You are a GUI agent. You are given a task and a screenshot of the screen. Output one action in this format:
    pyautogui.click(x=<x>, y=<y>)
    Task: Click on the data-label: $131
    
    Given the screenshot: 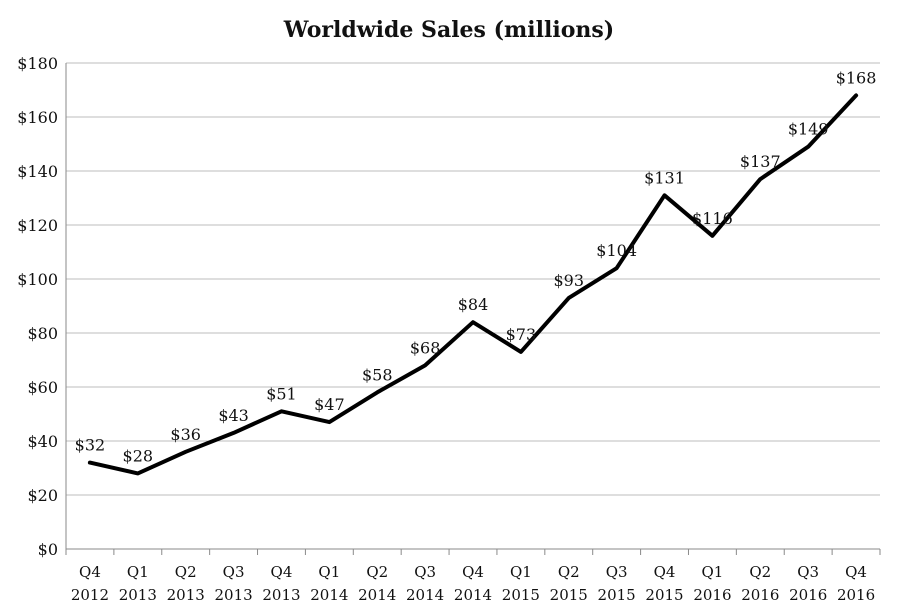 What is the action you would take?
    pyautogui.click(x=664, y=177)
    